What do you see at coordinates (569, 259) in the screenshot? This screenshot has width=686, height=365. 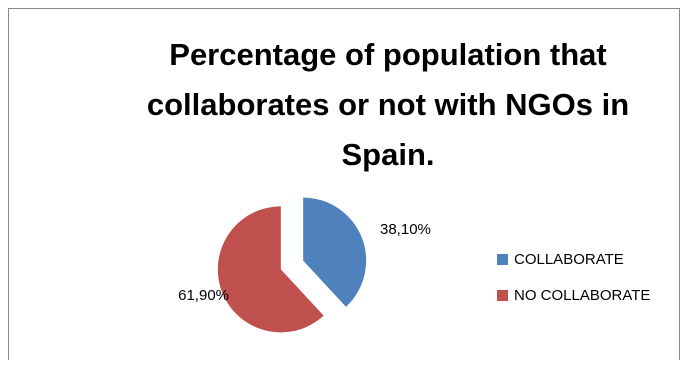 I see `legend-label-collaborate: COLLABORATE` at bounding box center [569, 259].